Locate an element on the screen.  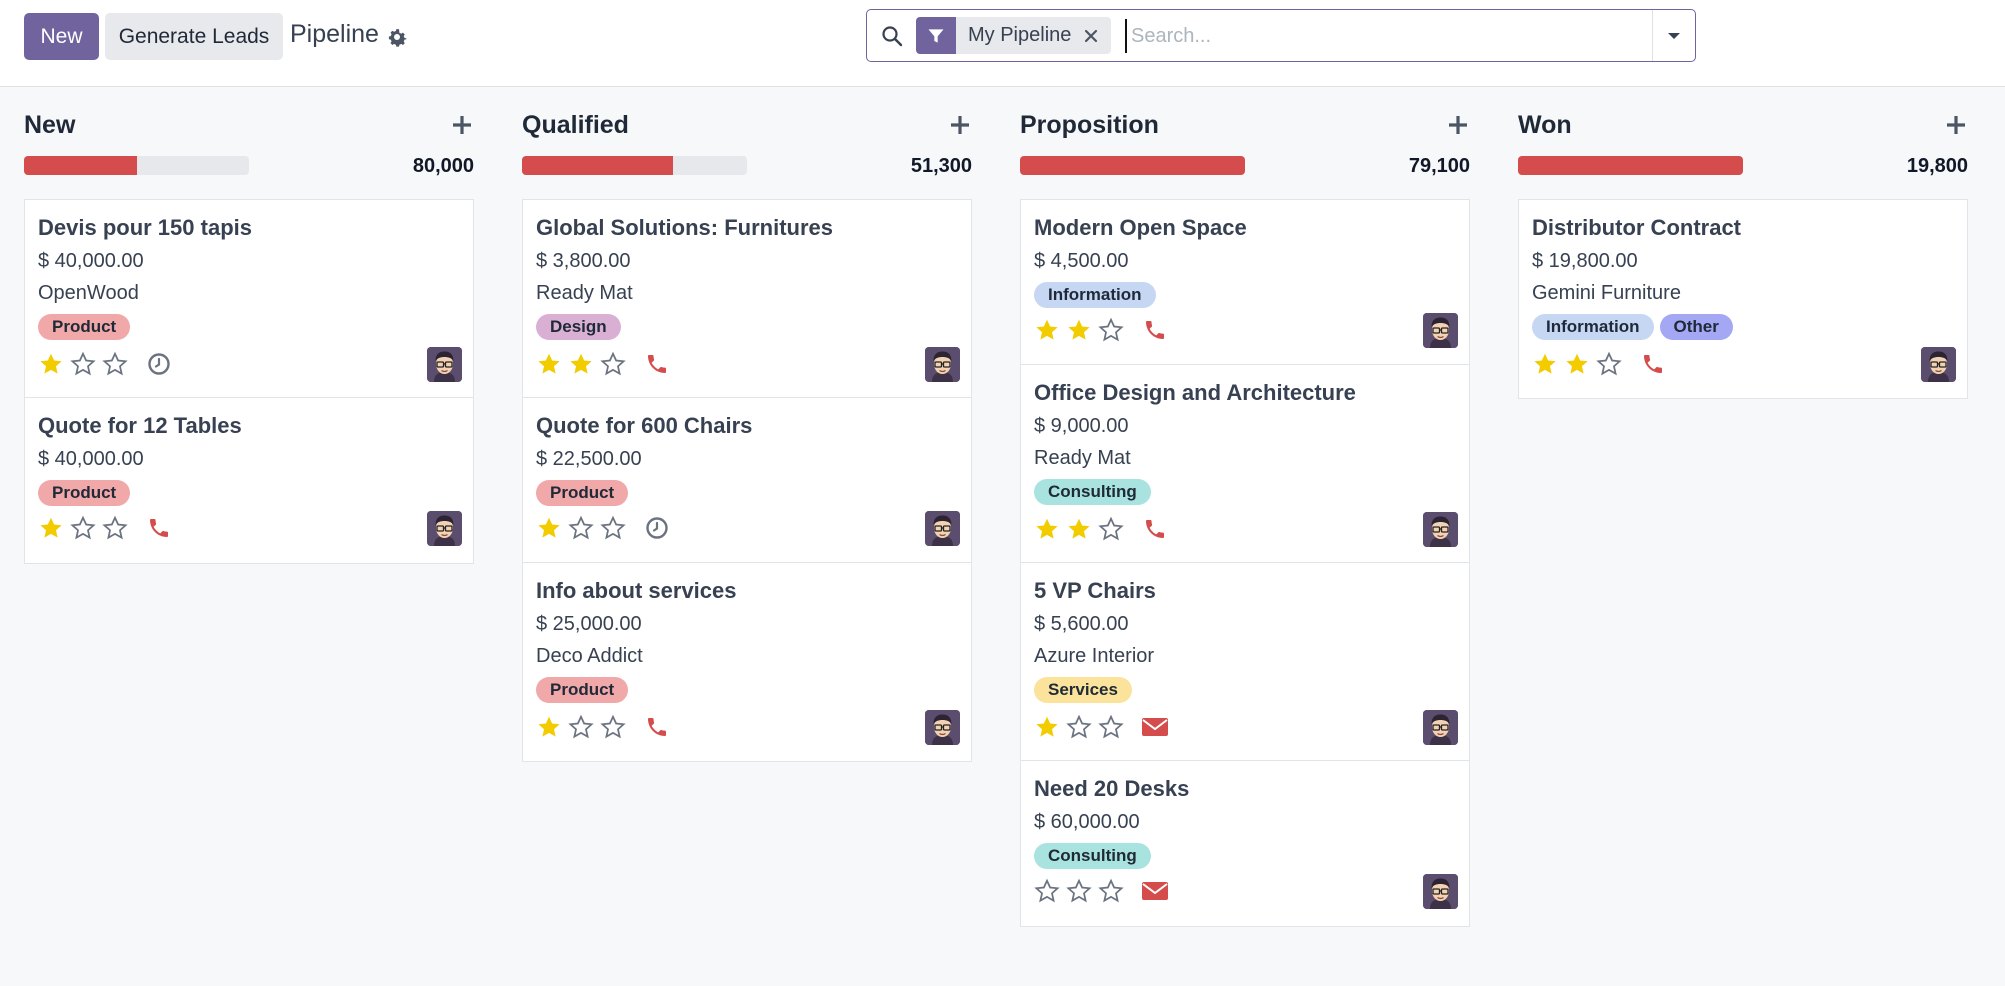
column-title: Qualified is located at coordinates (575, 125).